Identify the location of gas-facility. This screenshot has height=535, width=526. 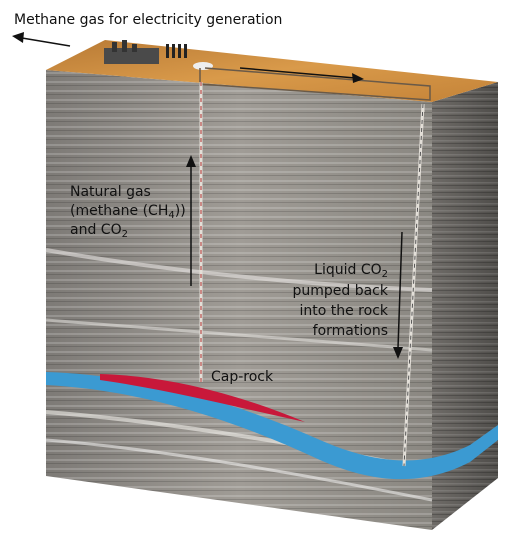
(158, 55).